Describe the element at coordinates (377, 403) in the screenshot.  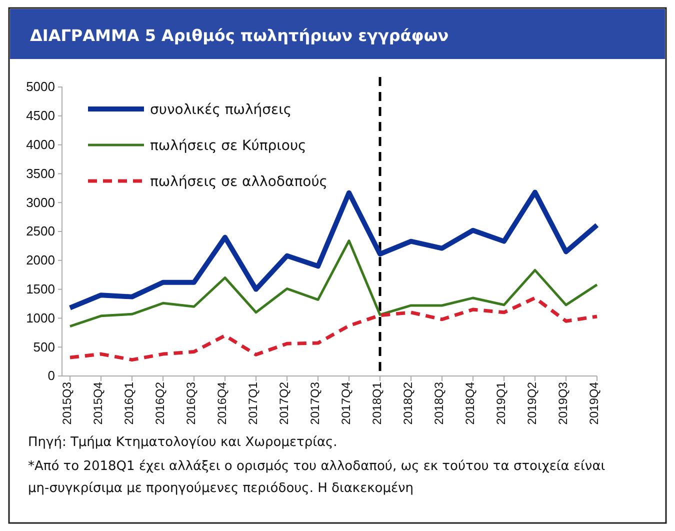
I see `x-tick-label: 2018Q1` at that location.